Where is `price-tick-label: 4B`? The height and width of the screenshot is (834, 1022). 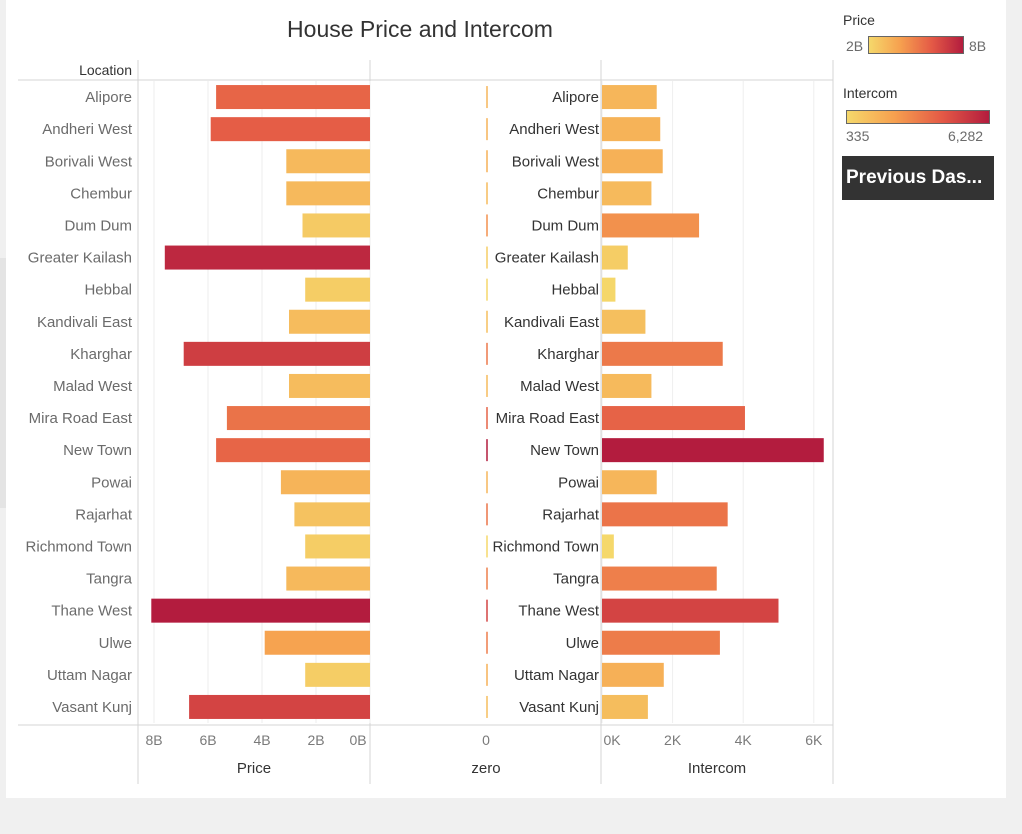 price-tick-label: 4B is located at coordinates (261, 740).